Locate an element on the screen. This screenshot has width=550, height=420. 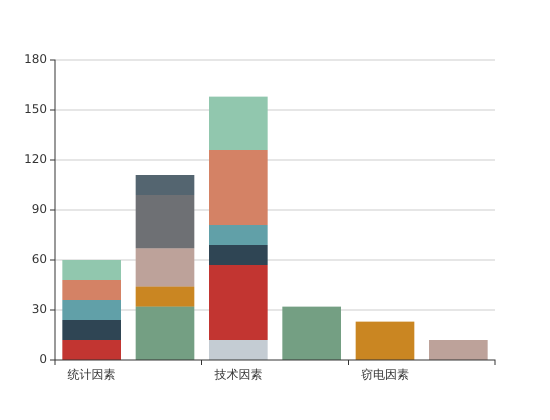
y-tick-label: 60 is located at coordinates (39, 259).